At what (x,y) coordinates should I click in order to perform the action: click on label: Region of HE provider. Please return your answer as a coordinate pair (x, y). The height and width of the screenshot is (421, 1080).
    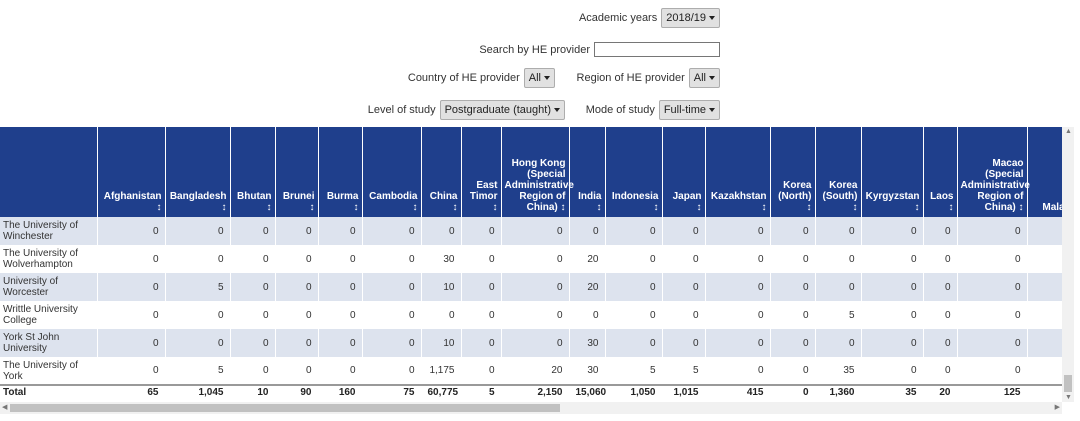
    Looking at the image, I should click on (630, 78).